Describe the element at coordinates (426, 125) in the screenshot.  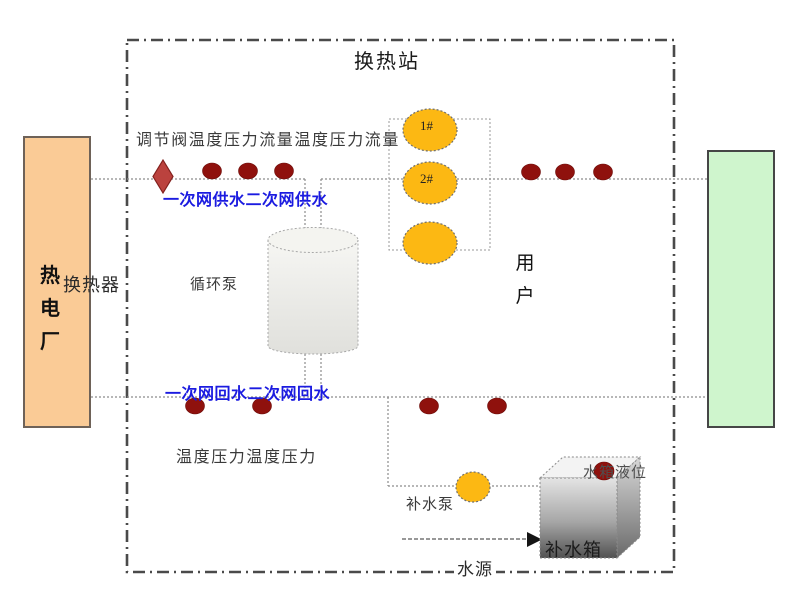
I see `pump-1-label: 1#` at that location.